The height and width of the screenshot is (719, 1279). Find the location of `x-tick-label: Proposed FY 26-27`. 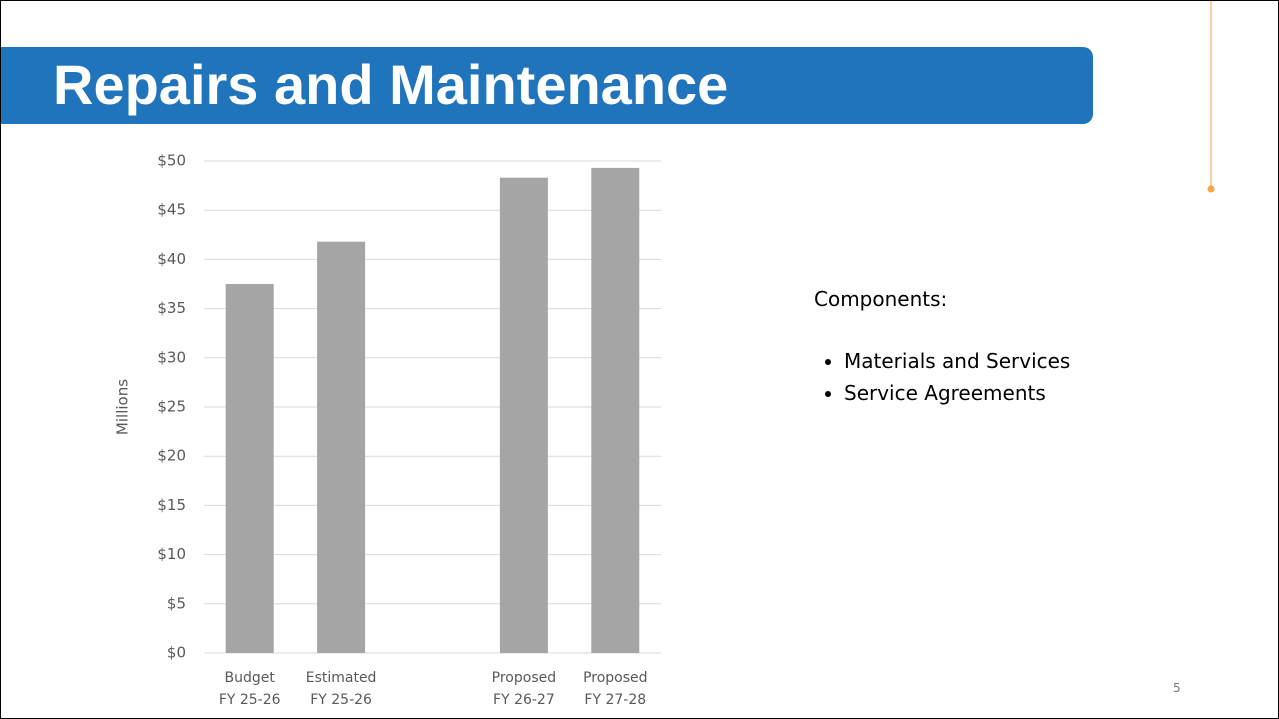

x-tick-label: Proposed FY 26-27 is located at coordinates (524, 689).